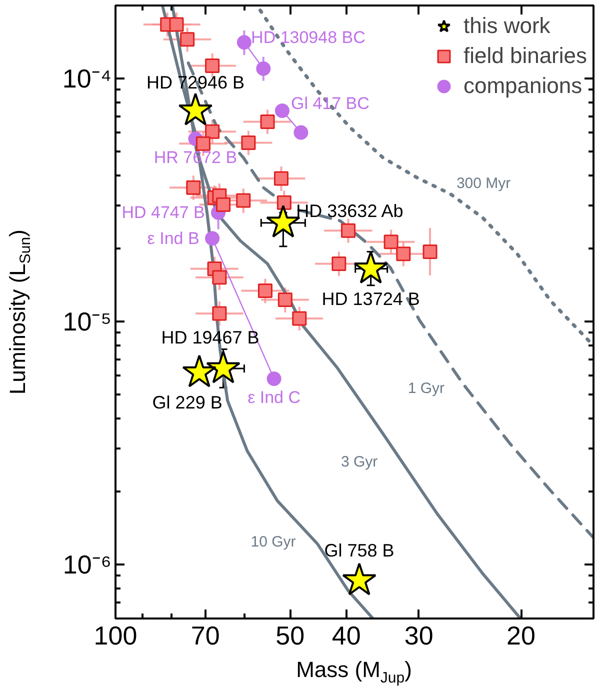  I want to click on data-label: ε Ind B, so click(173, 238).